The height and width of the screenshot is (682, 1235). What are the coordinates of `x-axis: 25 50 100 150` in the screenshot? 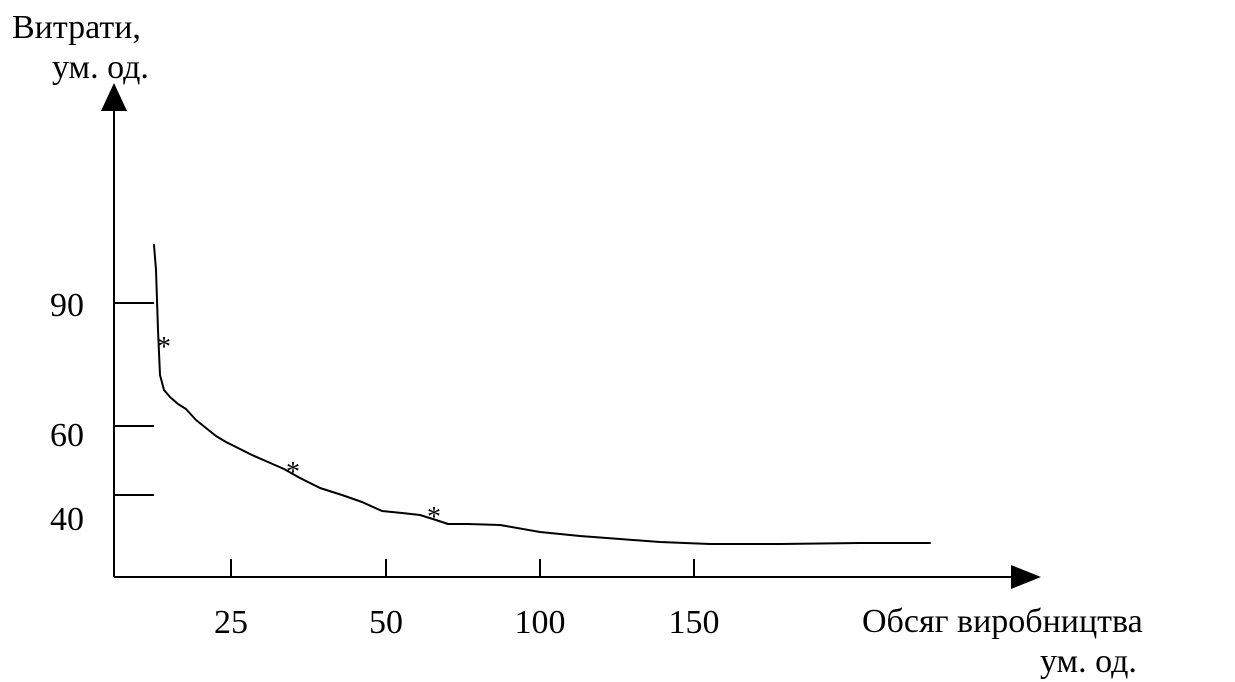 It's located at (577, 600).